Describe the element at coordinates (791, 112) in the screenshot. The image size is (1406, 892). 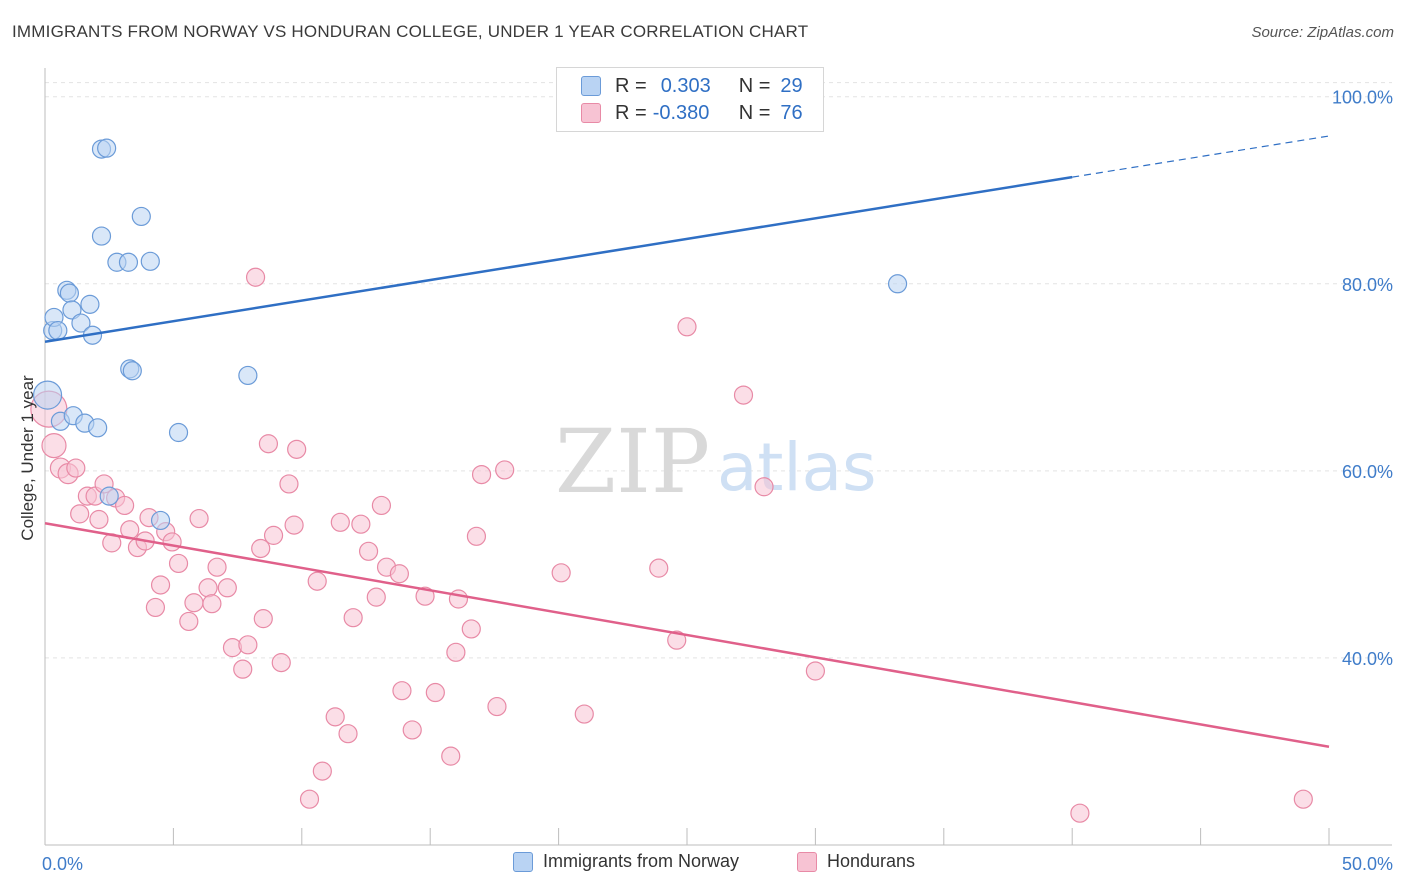
I see `legend-n-value: 76` at that location.